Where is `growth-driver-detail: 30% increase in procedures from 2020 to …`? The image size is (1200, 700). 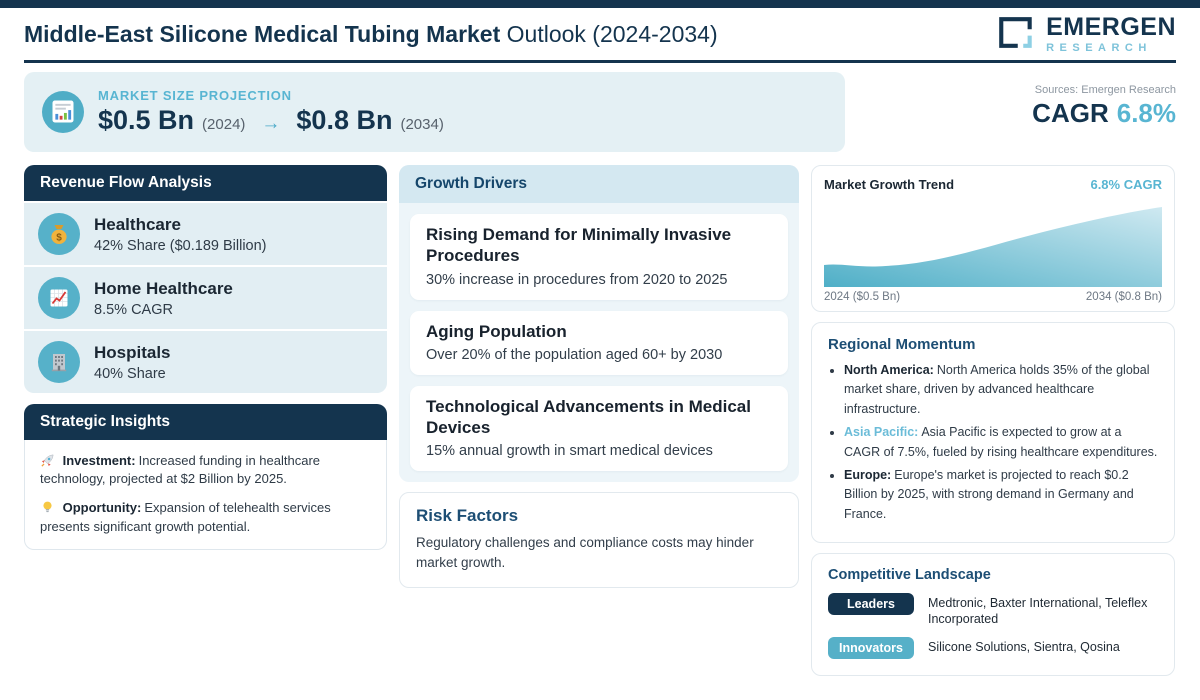 growth-driver-detail: 30% increase in procedures from 2020 to … is located at coordinates (577, 279).